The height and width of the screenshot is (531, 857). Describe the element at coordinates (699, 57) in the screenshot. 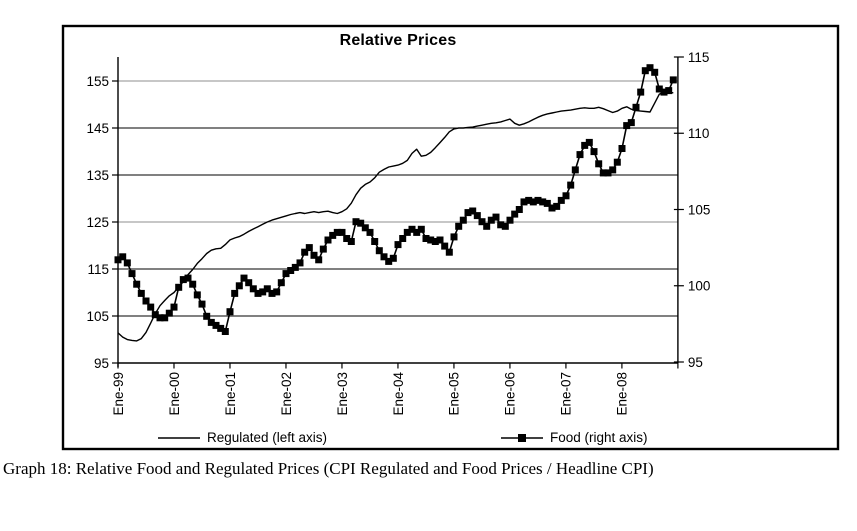

I see `right-axis-tick-label: 115` at that location.